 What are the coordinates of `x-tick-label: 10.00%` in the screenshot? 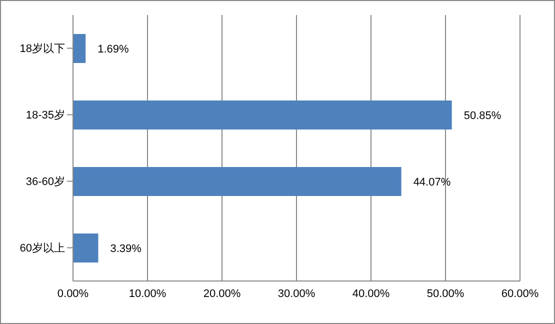 It's located at (147, 294).